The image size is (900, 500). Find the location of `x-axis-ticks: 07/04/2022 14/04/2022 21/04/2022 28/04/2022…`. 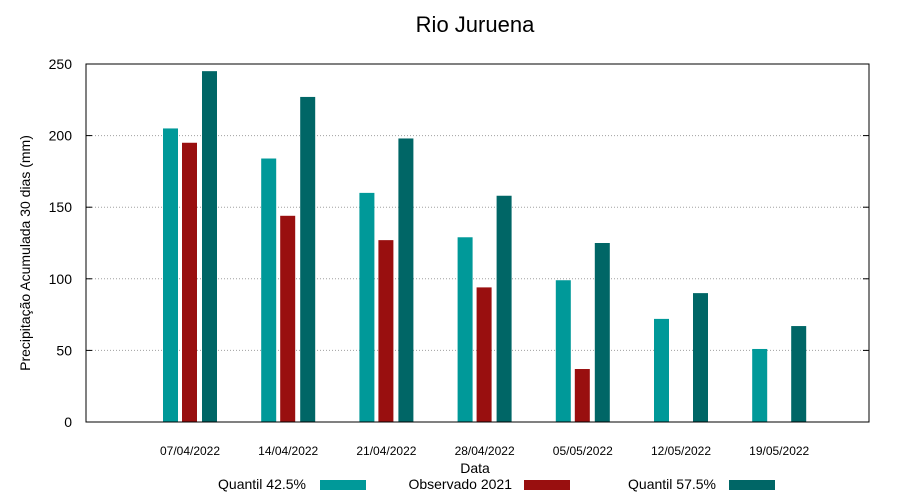

x-axis-ticks: 07/04/2022 14/04/2022 21/04/2022 28/04/2022… is located at coordinates (485, 451).